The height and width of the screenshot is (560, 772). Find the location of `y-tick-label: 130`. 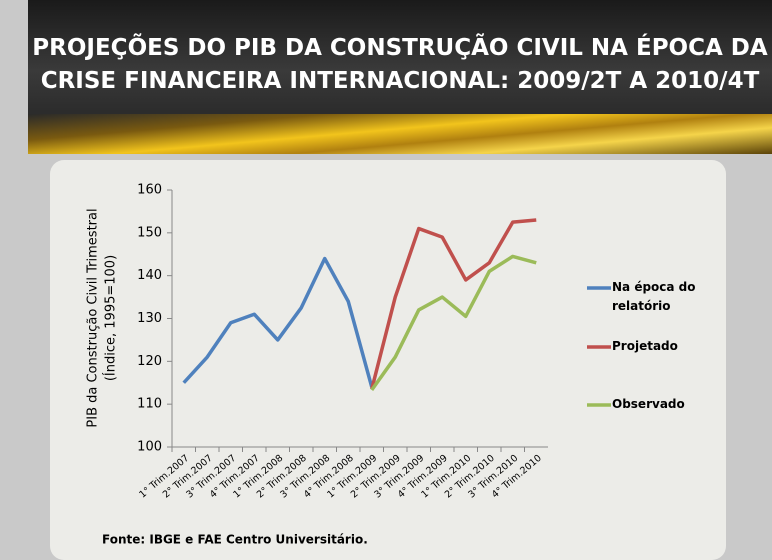

y-tick-label: 130 is located at coordinates (149, 318).